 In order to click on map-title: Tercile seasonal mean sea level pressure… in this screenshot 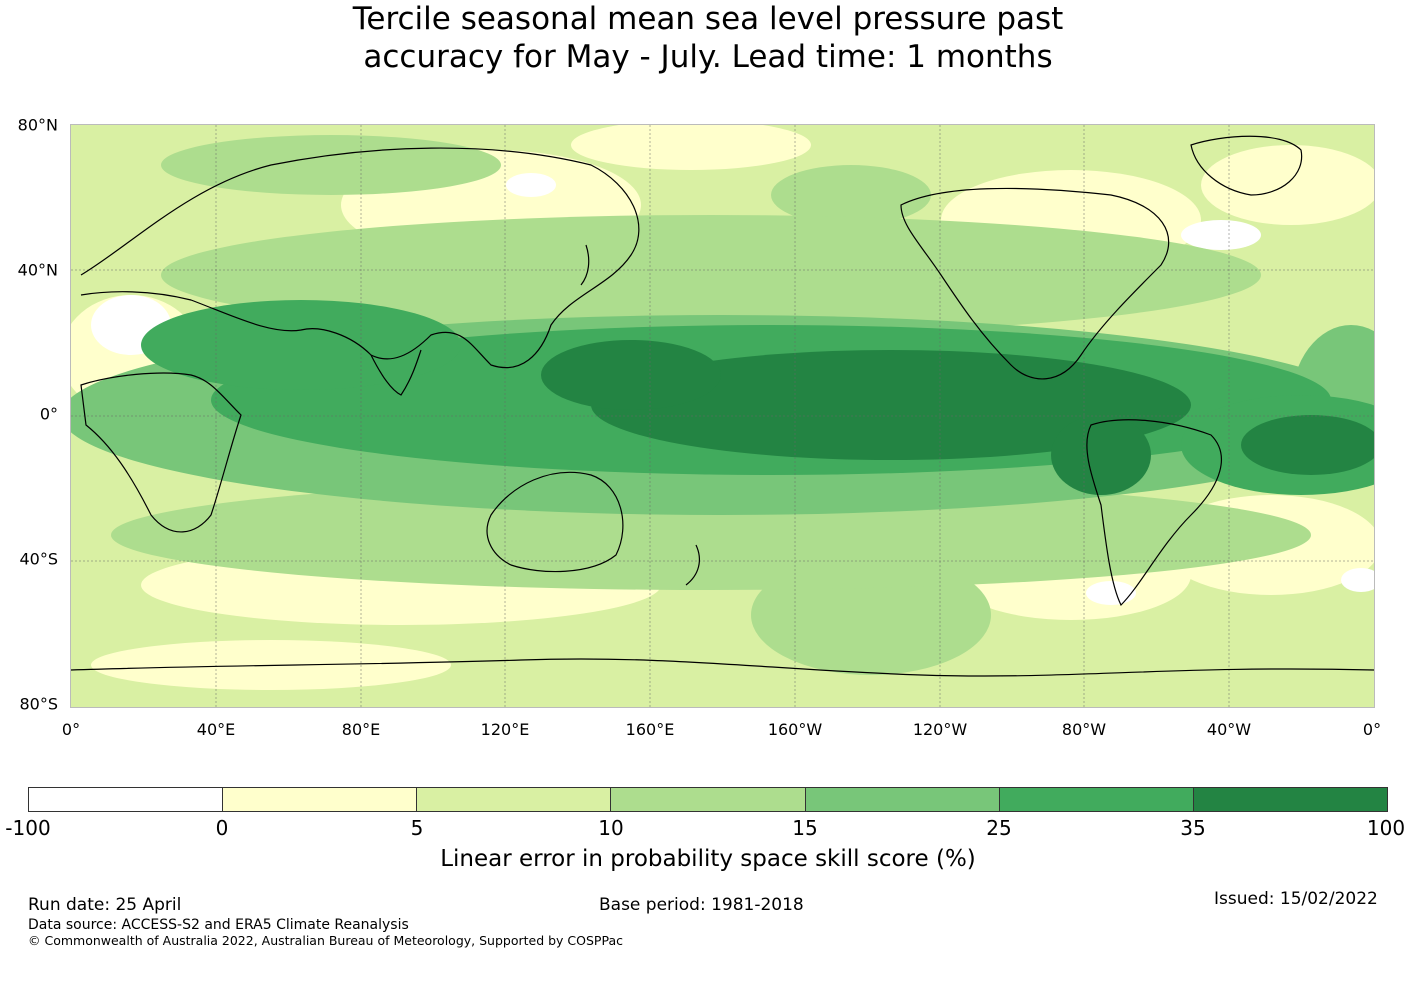, I will do `click(708, 38)`.